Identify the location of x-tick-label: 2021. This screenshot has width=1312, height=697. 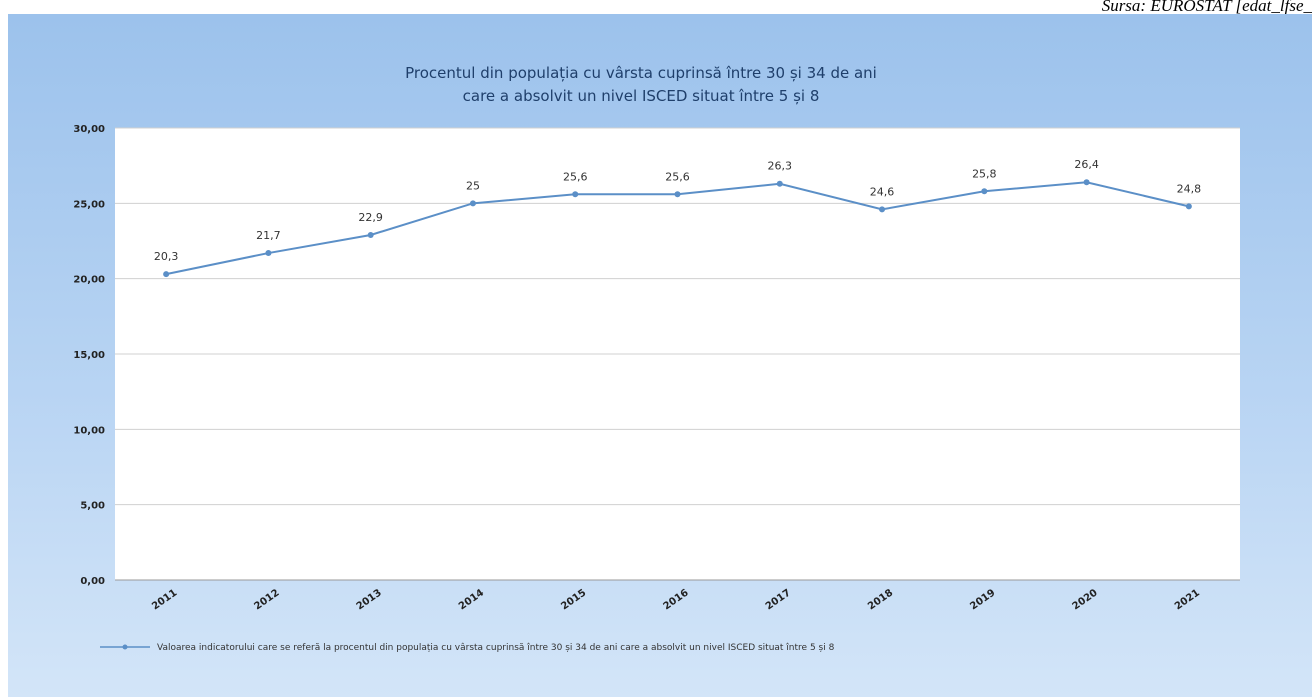
(1187, 599).